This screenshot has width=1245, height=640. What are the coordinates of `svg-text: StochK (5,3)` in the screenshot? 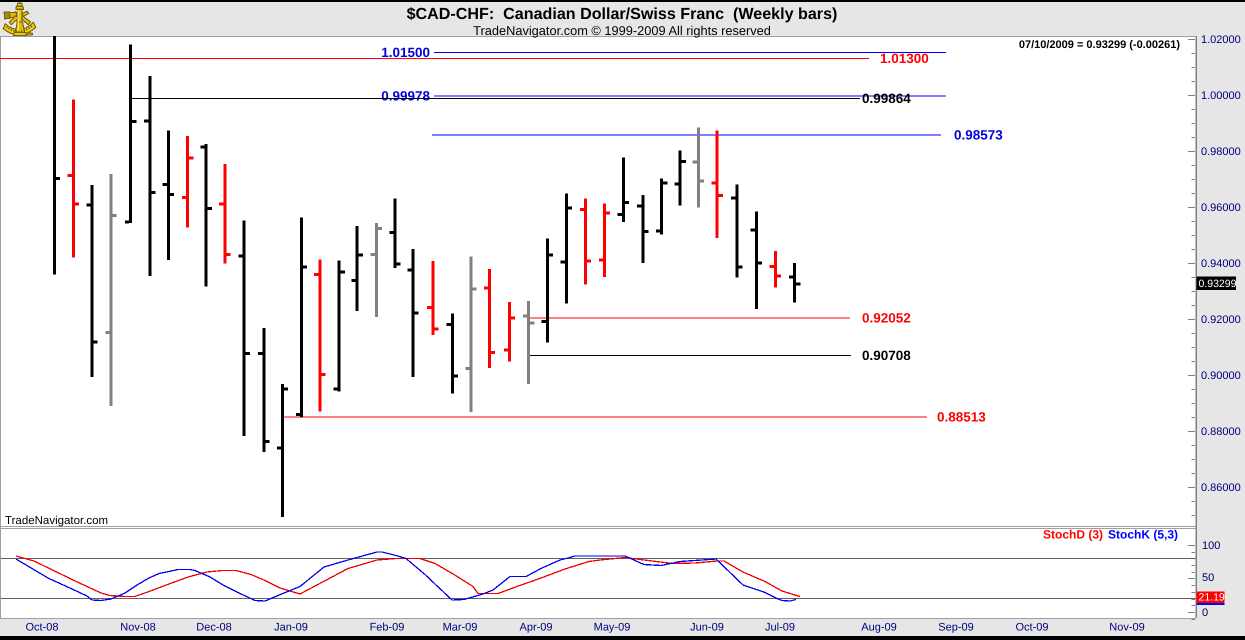 It's located at (1143, 535).